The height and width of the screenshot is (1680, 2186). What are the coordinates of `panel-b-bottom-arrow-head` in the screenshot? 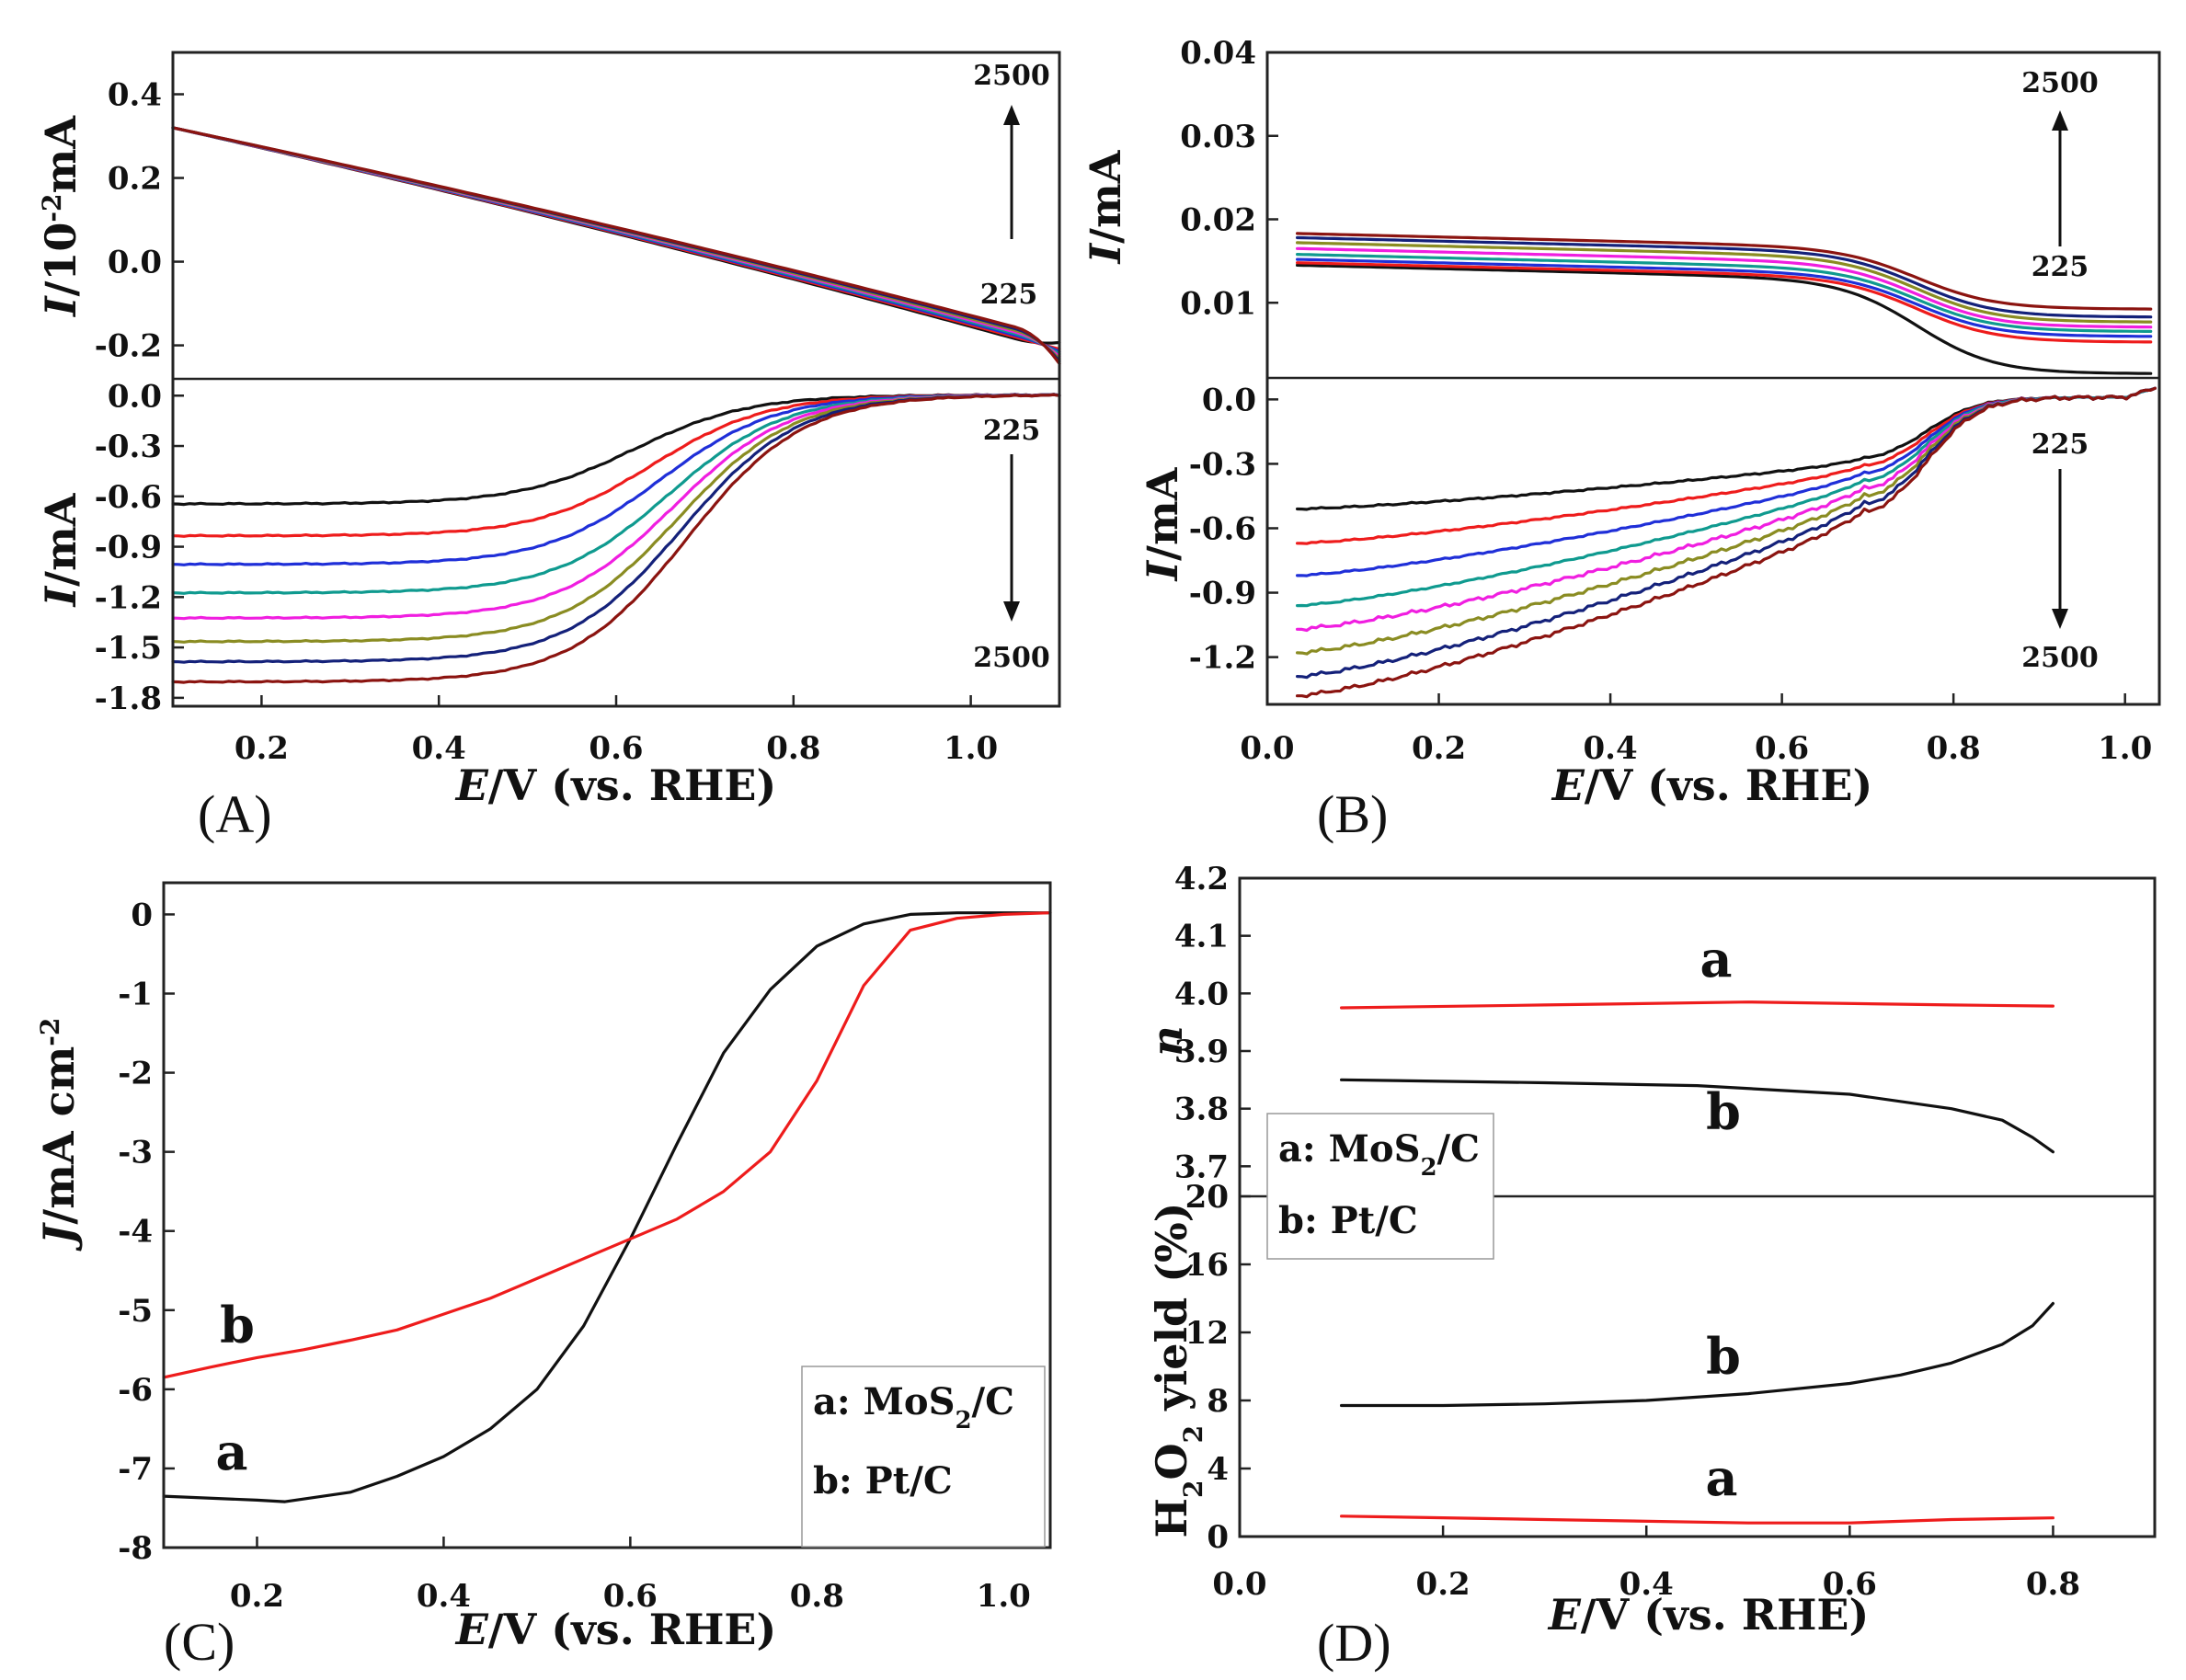 It's located at (2060, 619).